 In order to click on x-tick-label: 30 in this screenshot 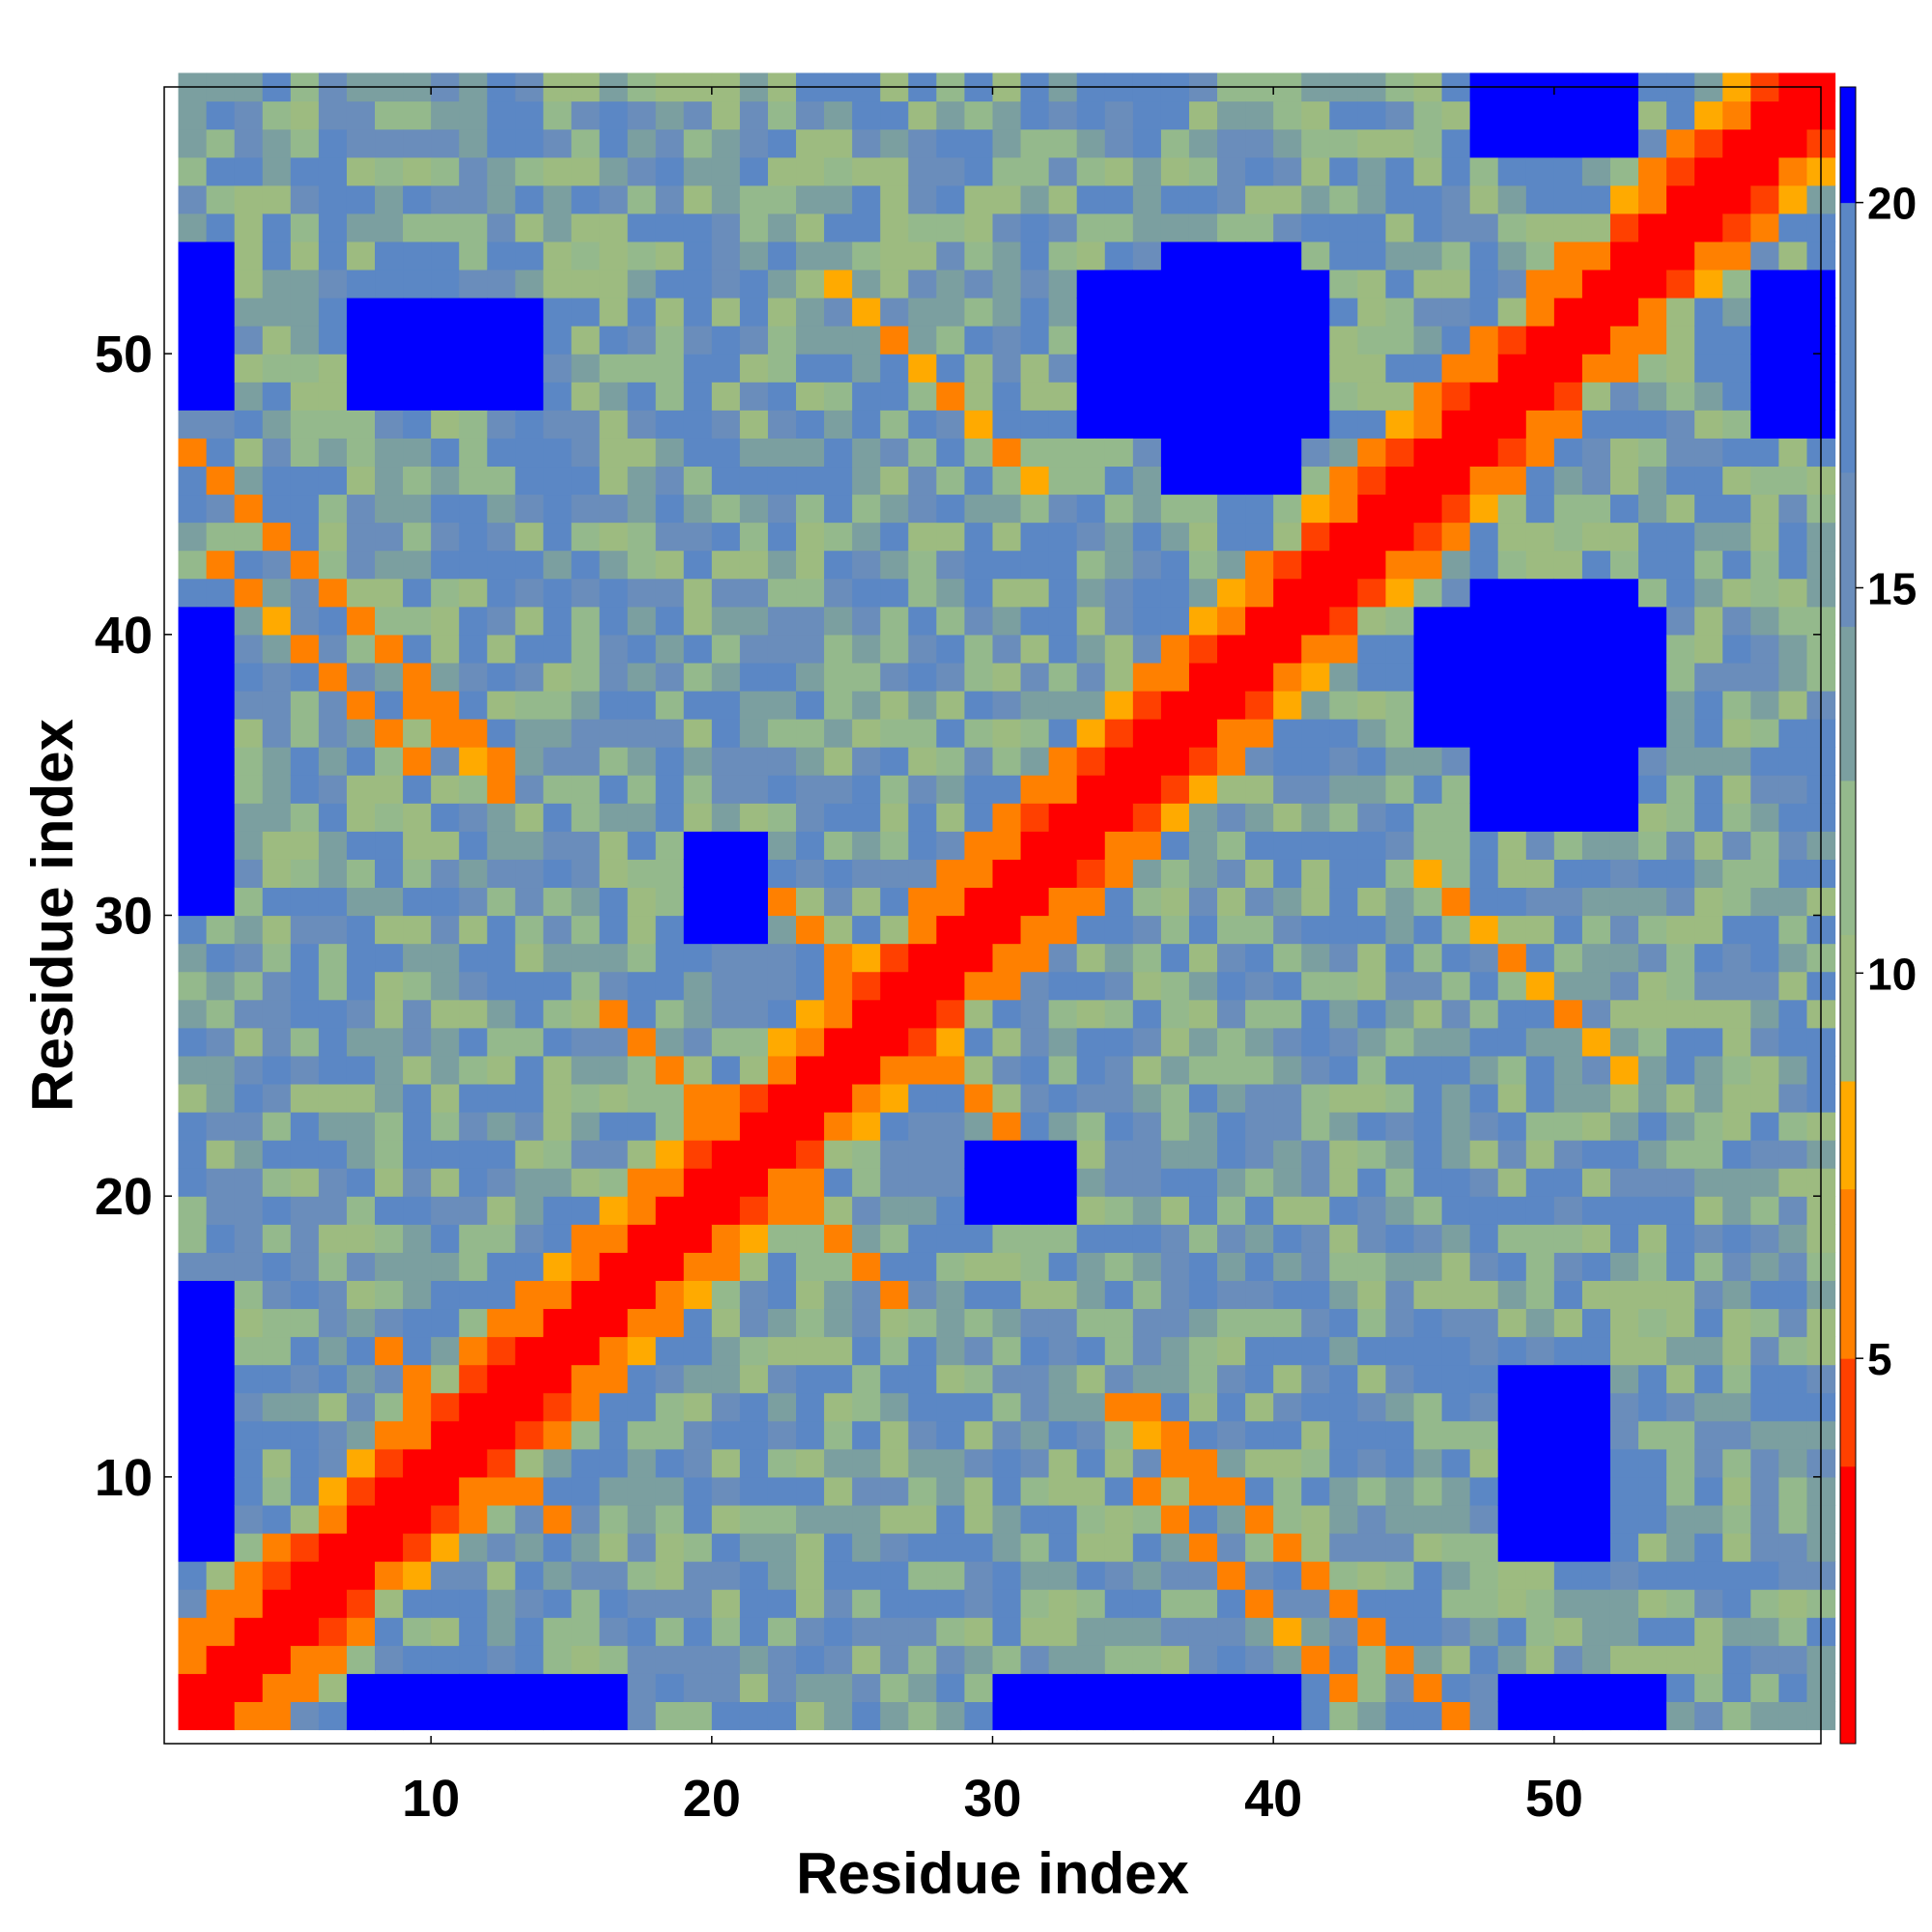, I will do `click(992, 1799)`.